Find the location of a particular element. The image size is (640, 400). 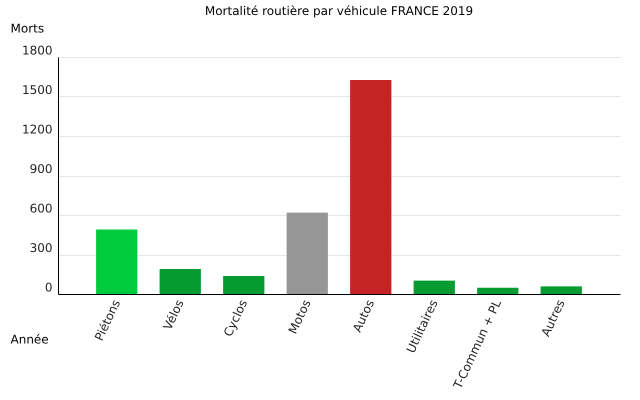

x-tick-label: Autos is located at coordinates (364, 316).